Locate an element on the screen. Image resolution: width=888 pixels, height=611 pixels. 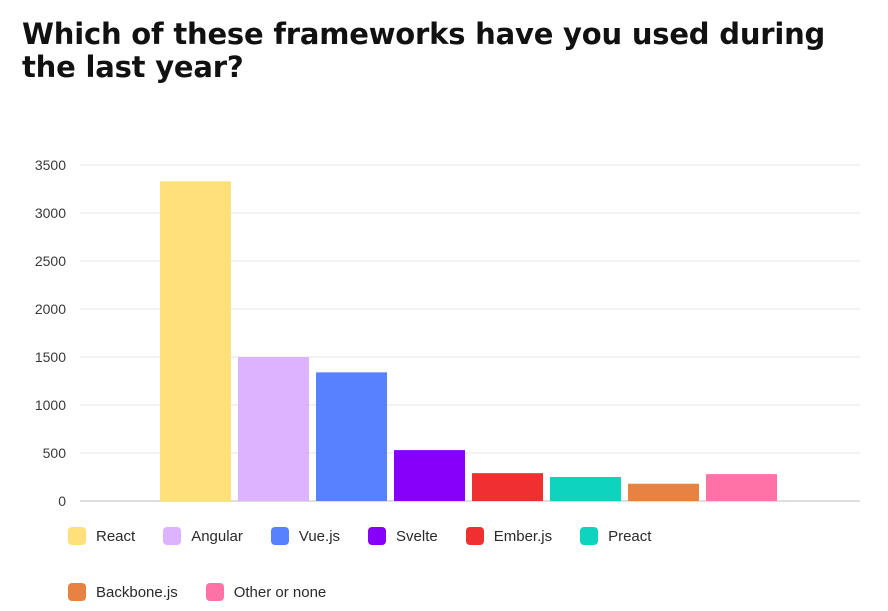
legend-item-ember-js: Ember.js is located at coordinates (509, 536).